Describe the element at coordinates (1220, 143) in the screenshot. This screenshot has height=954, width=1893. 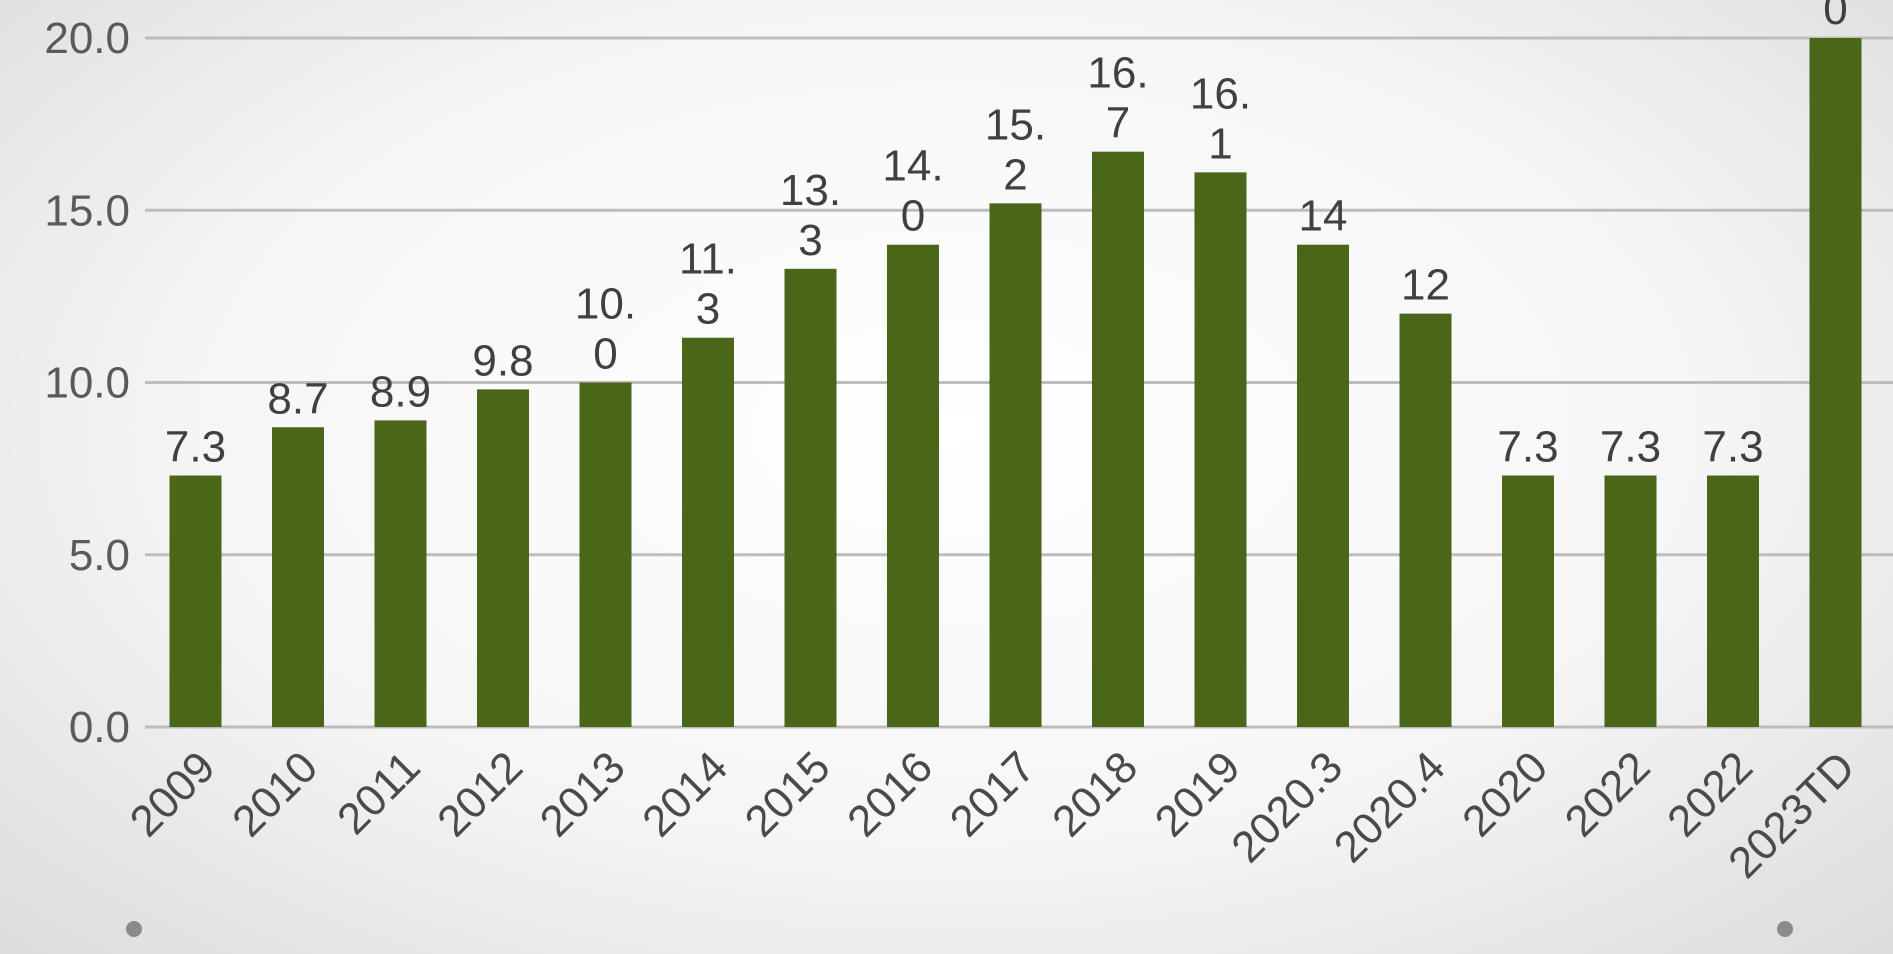
I see `data-label: 1` at that location.